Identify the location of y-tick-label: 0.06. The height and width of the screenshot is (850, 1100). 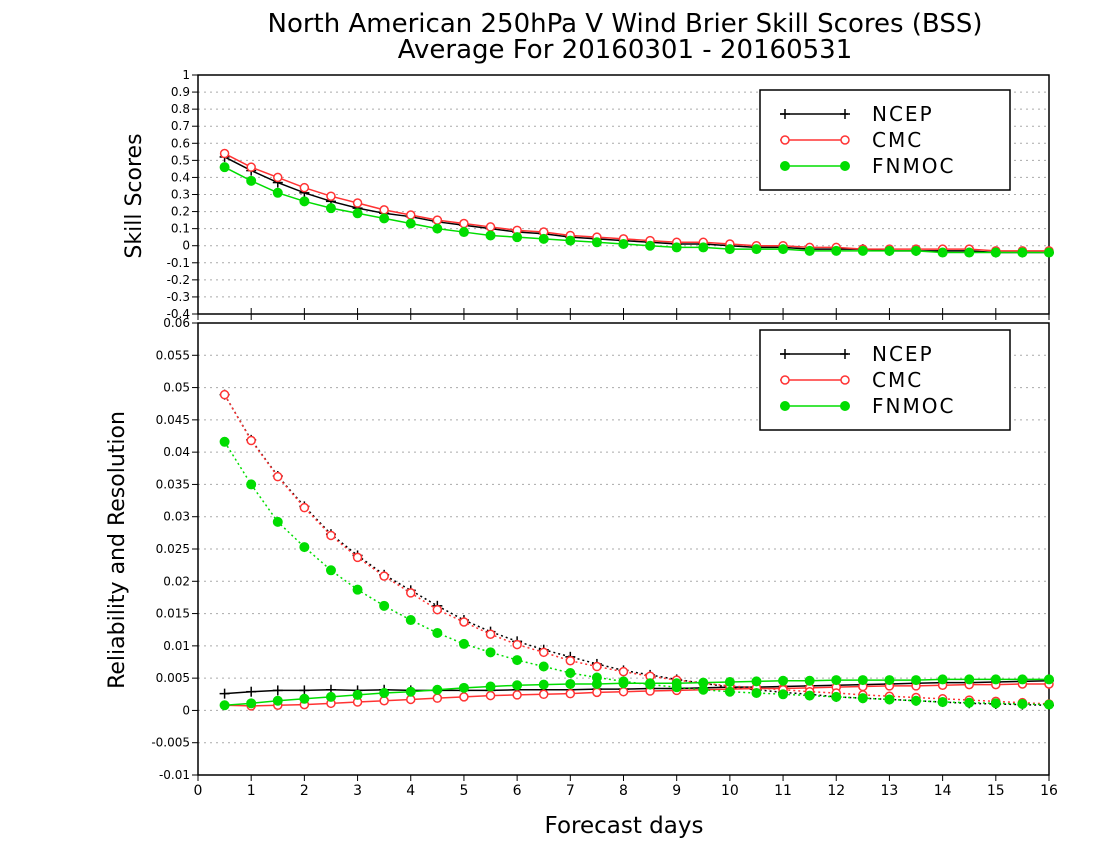
(176, 323).